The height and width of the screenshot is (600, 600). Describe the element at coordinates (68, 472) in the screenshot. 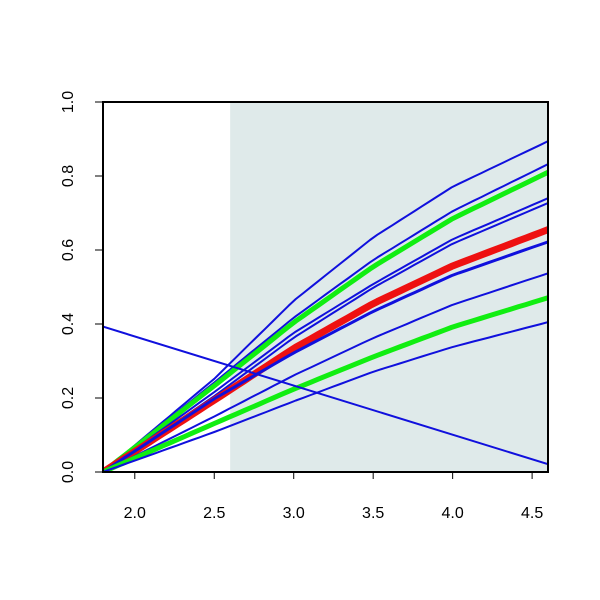

I see `y-tick-label: 0.0` at that location.